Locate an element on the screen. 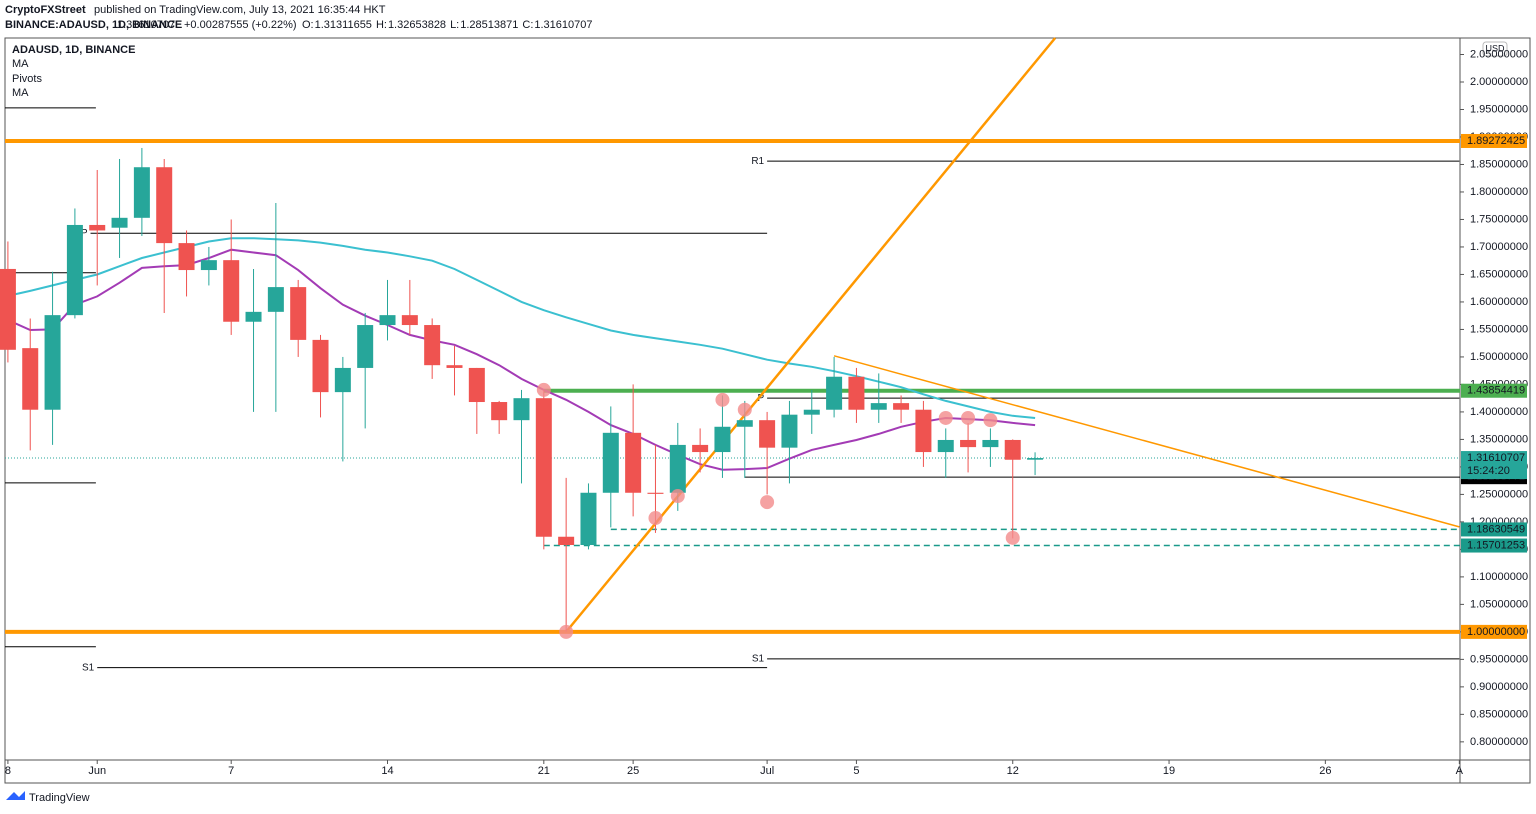 This screenshot has height=814, width=1536. level-tag-label: 1.15701253 is located at coordinates (1496, 545).